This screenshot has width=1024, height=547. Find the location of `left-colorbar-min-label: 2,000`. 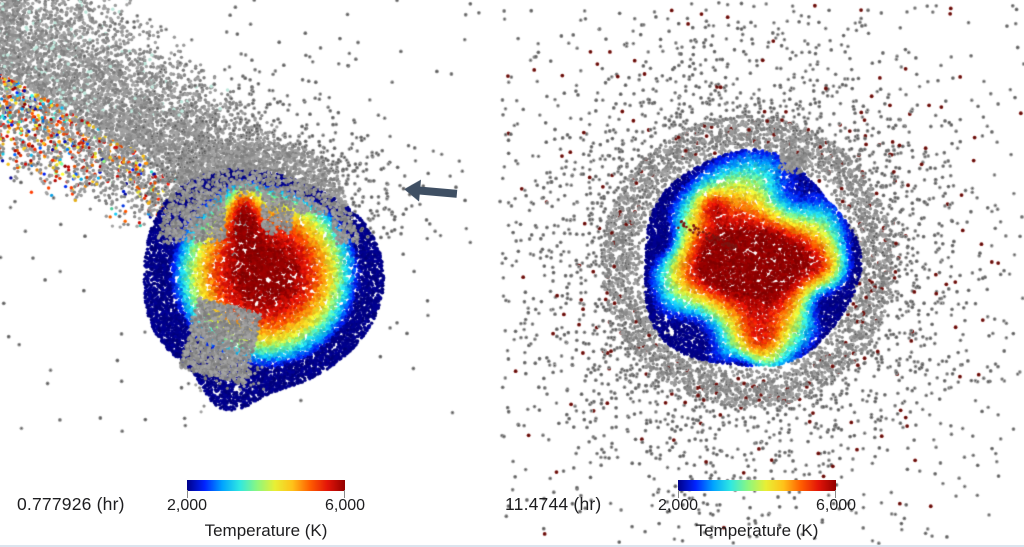

left-colorbar-min-label: 2,000 is located at coordinates (187, 505).